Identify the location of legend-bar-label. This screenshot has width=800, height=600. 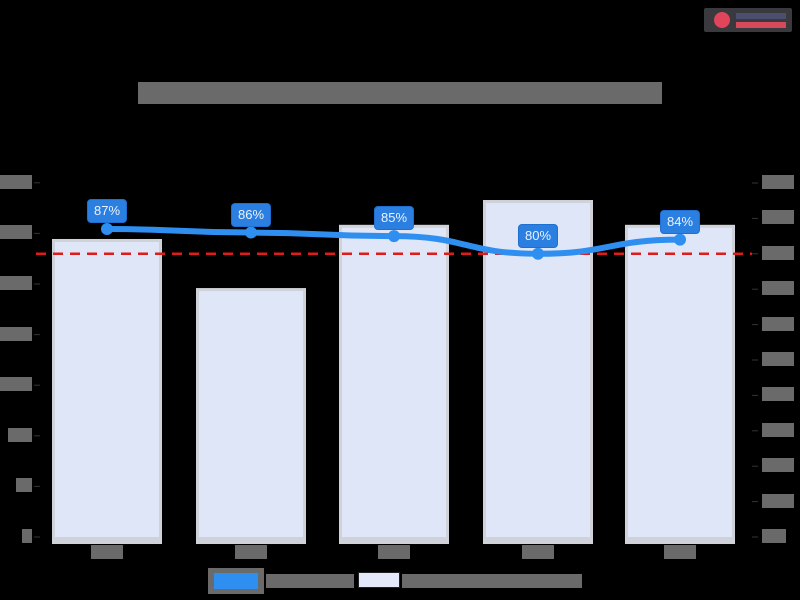
(492, 581).